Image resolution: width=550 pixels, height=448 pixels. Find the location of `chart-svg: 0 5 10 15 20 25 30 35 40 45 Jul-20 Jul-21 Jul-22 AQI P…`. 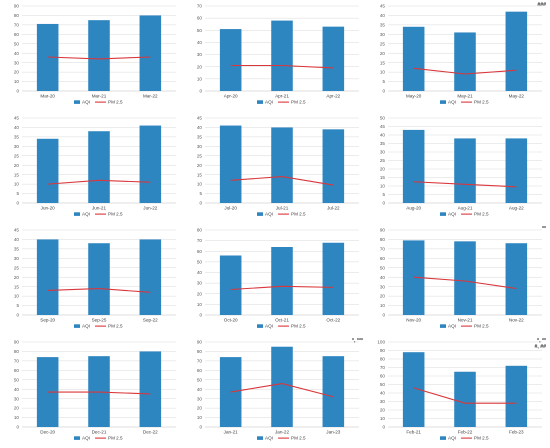

chart-svg: 0 5 10 15 20 25 30 35 40 45 Jul-20 Jul-21 Jul-22 AQI P… is located at coordinates (278, 166).